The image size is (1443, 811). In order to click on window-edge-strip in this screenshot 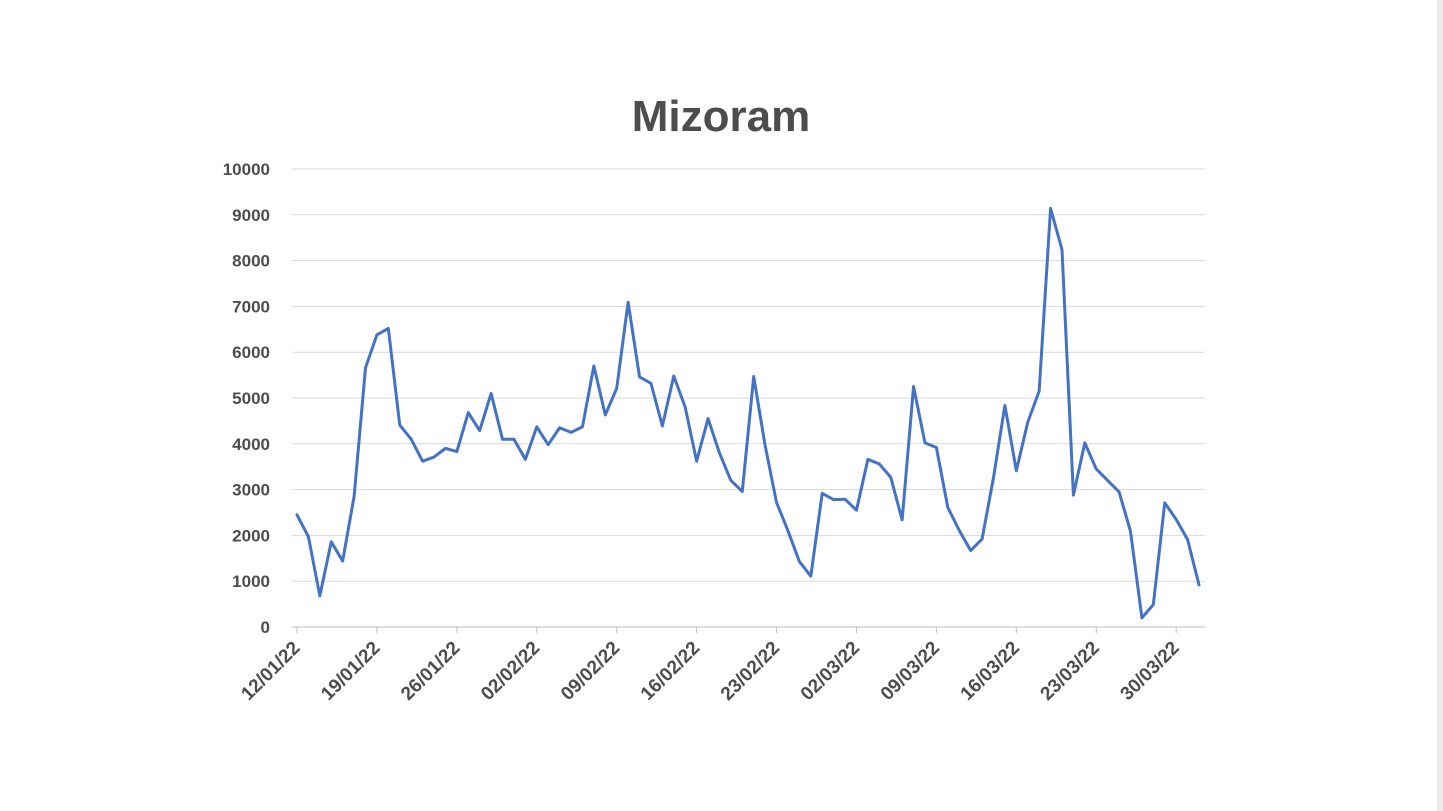, I will do `click(1440, 405)`.